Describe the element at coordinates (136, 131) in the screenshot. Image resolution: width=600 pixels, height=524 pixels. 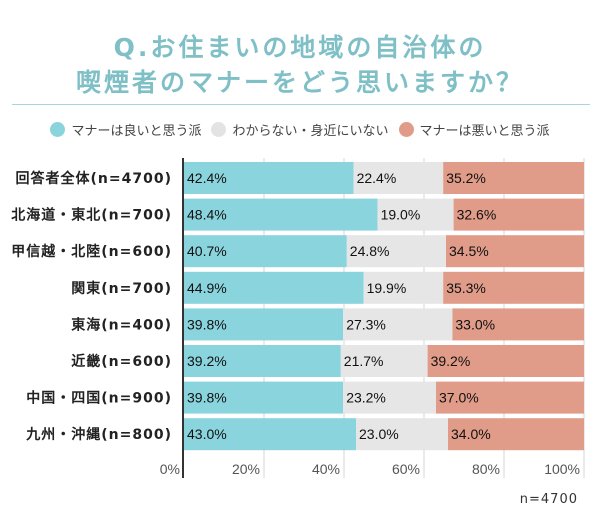
I see `legend-label-good: マナーは良いと思う派` at that location.